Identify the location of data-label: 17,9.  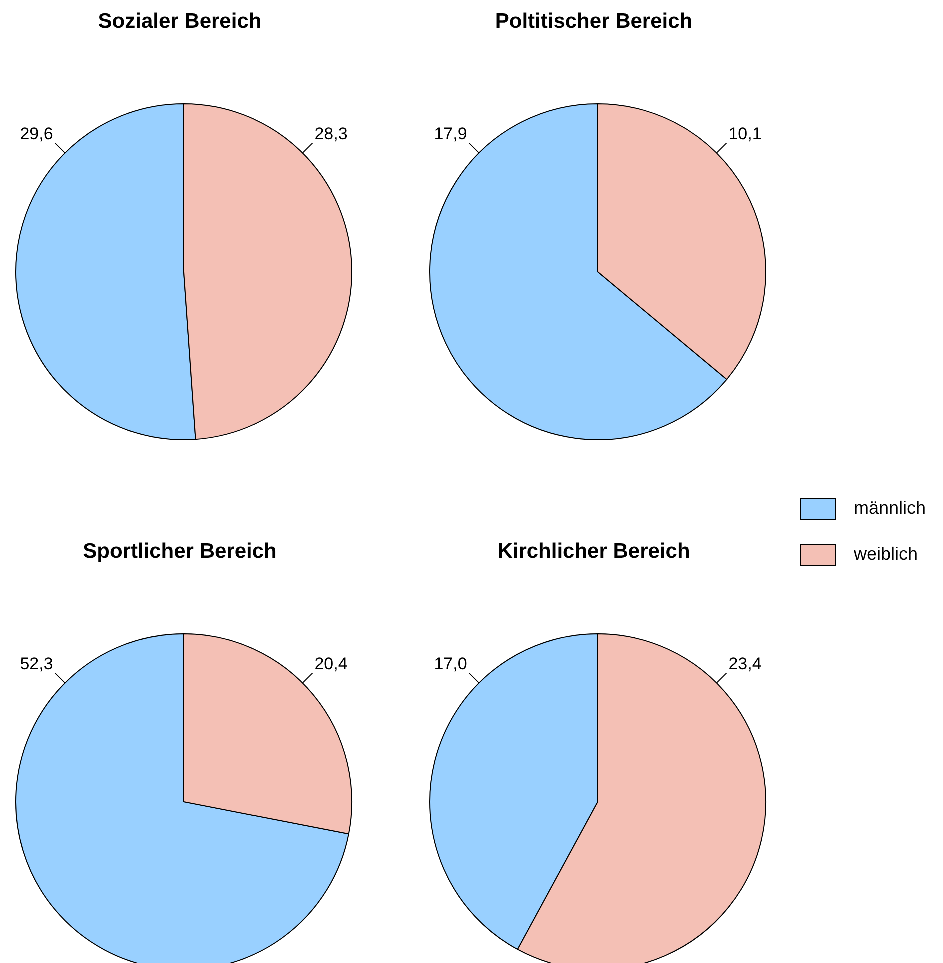
(451, 134).